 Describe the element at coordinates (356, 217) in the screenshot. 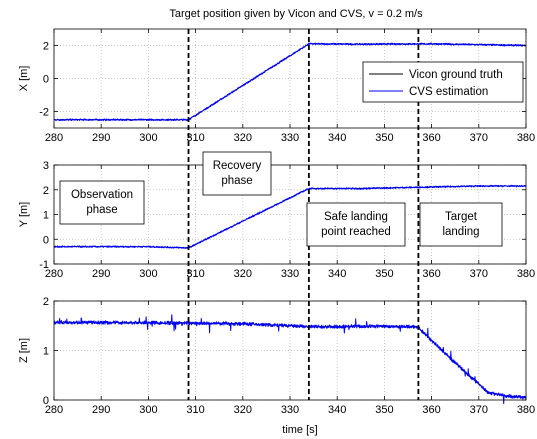

I see `annotation-text: Safe landing` at that location.